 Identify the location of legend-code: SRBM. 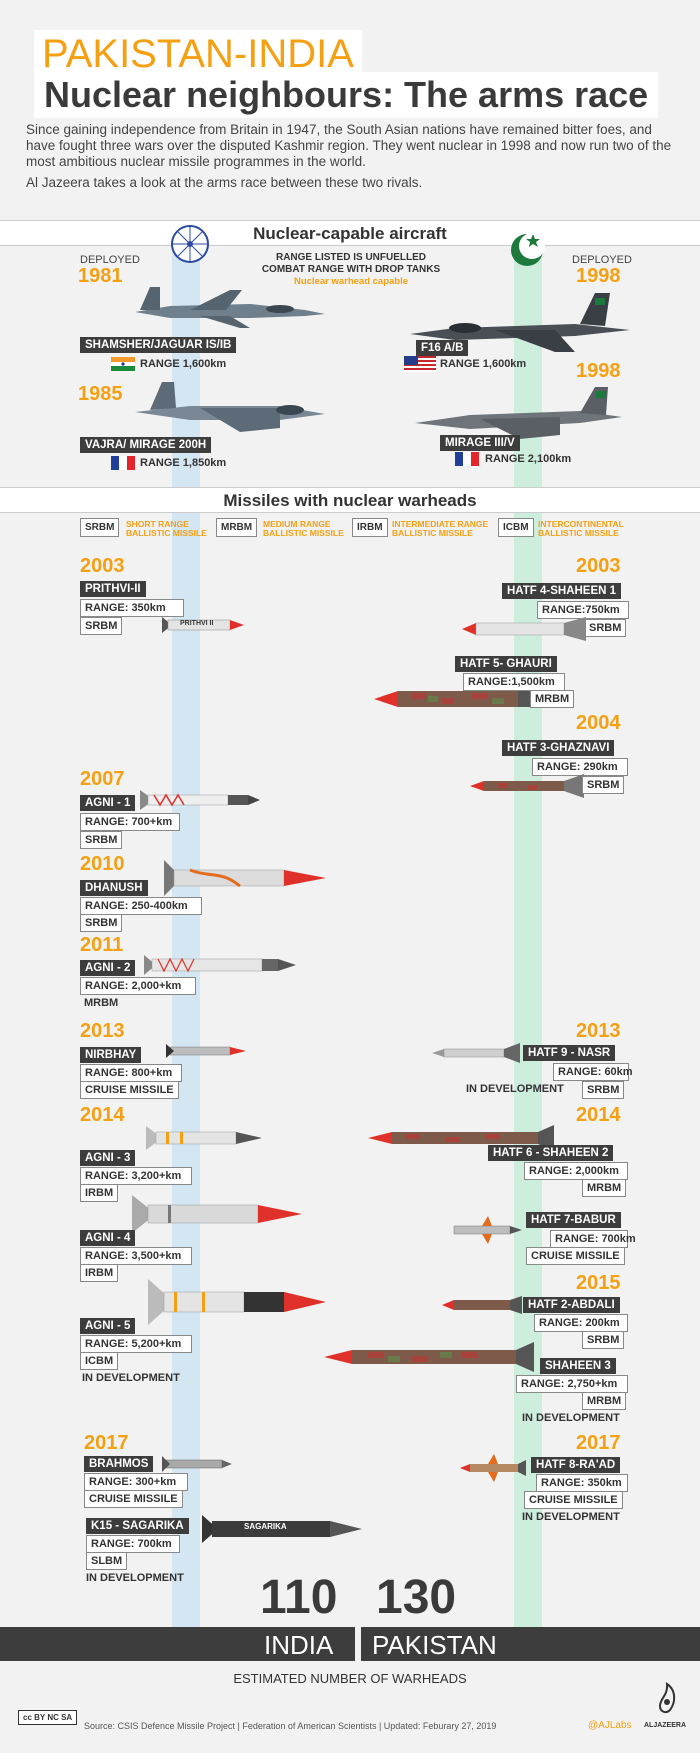
(100, 527).